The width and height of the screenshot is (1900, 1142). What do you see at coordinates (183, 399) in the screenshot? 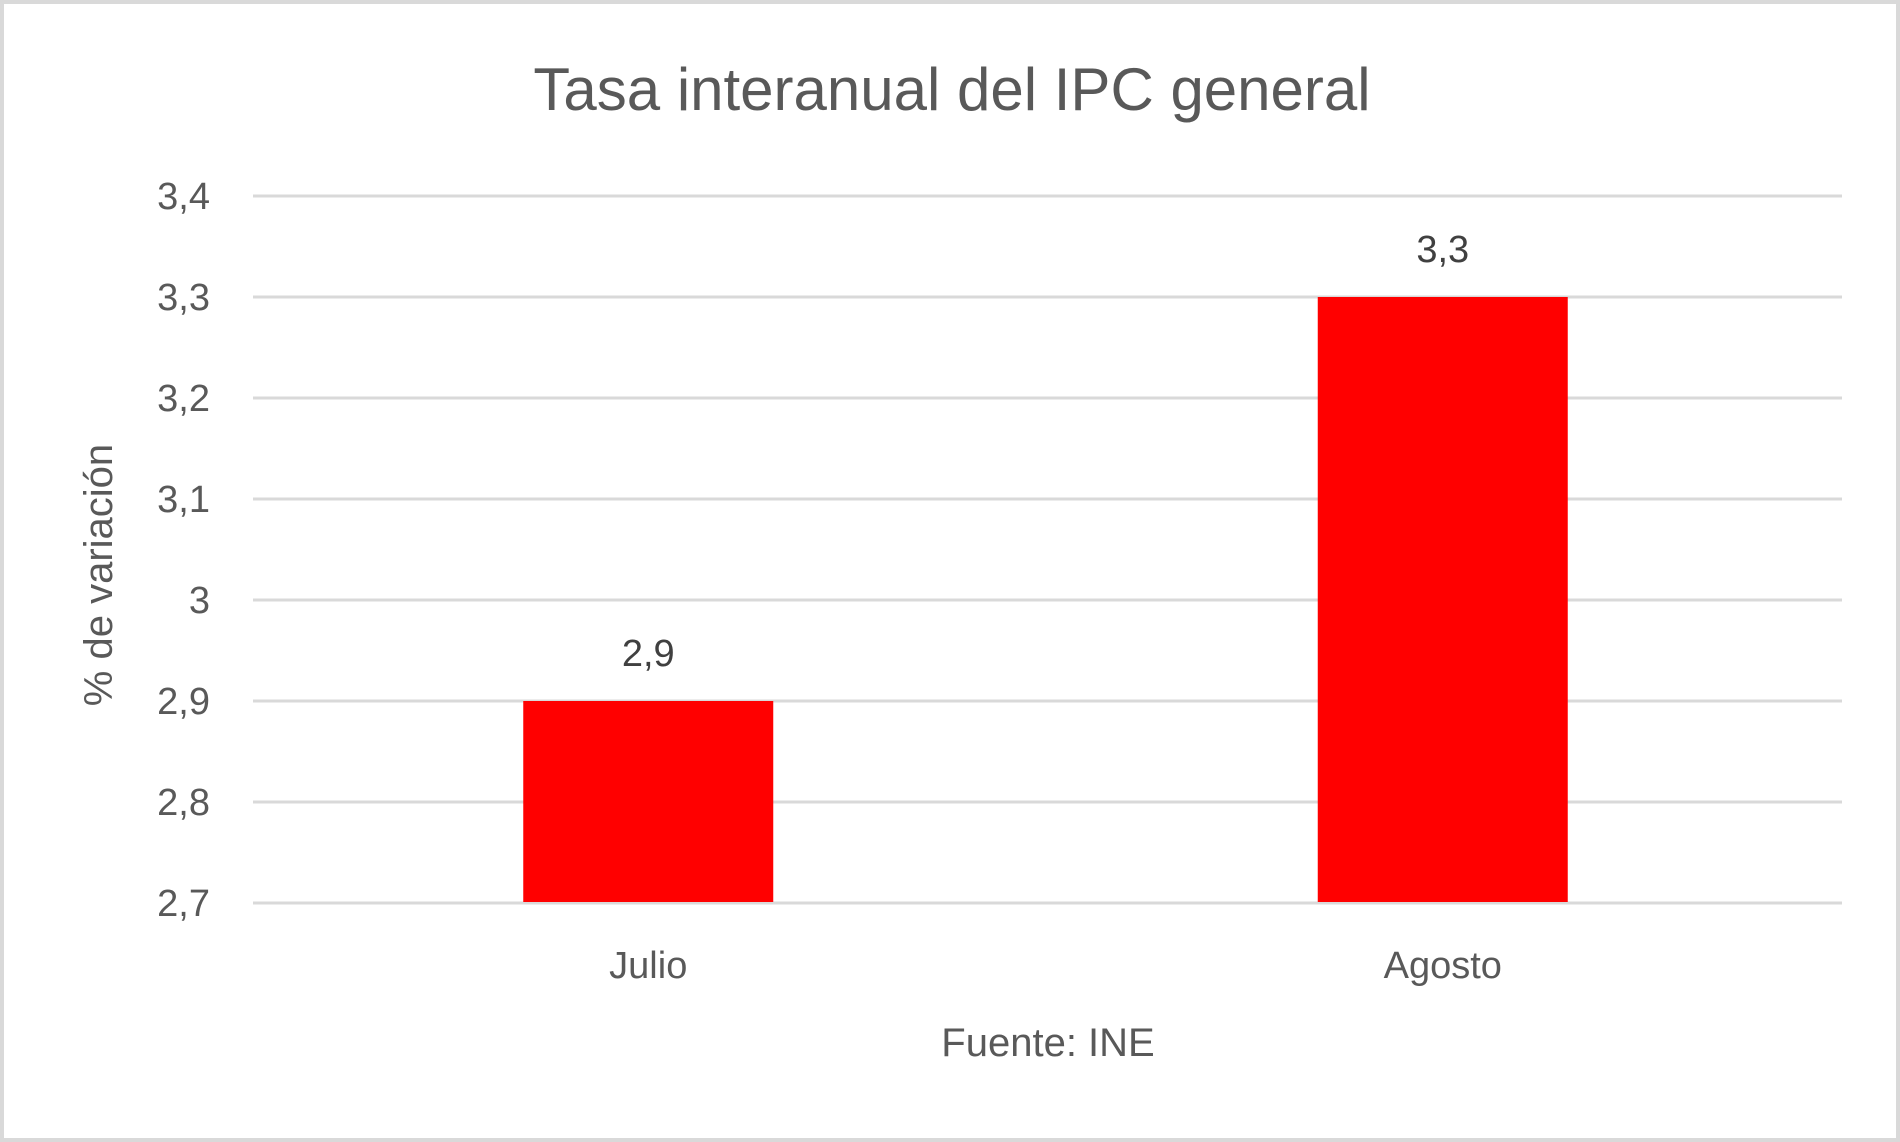
I see `y-tick-label: 3,2` at bounding box center [183, 399].